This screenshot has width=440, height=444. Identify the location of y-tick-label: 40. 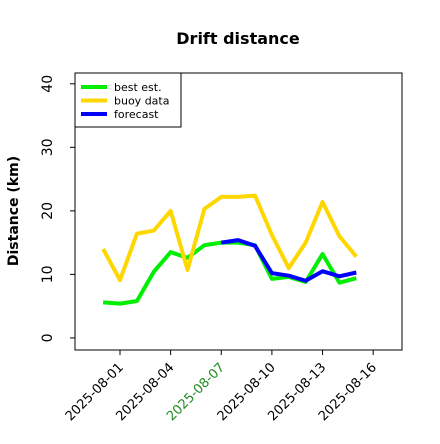
(48, 84).